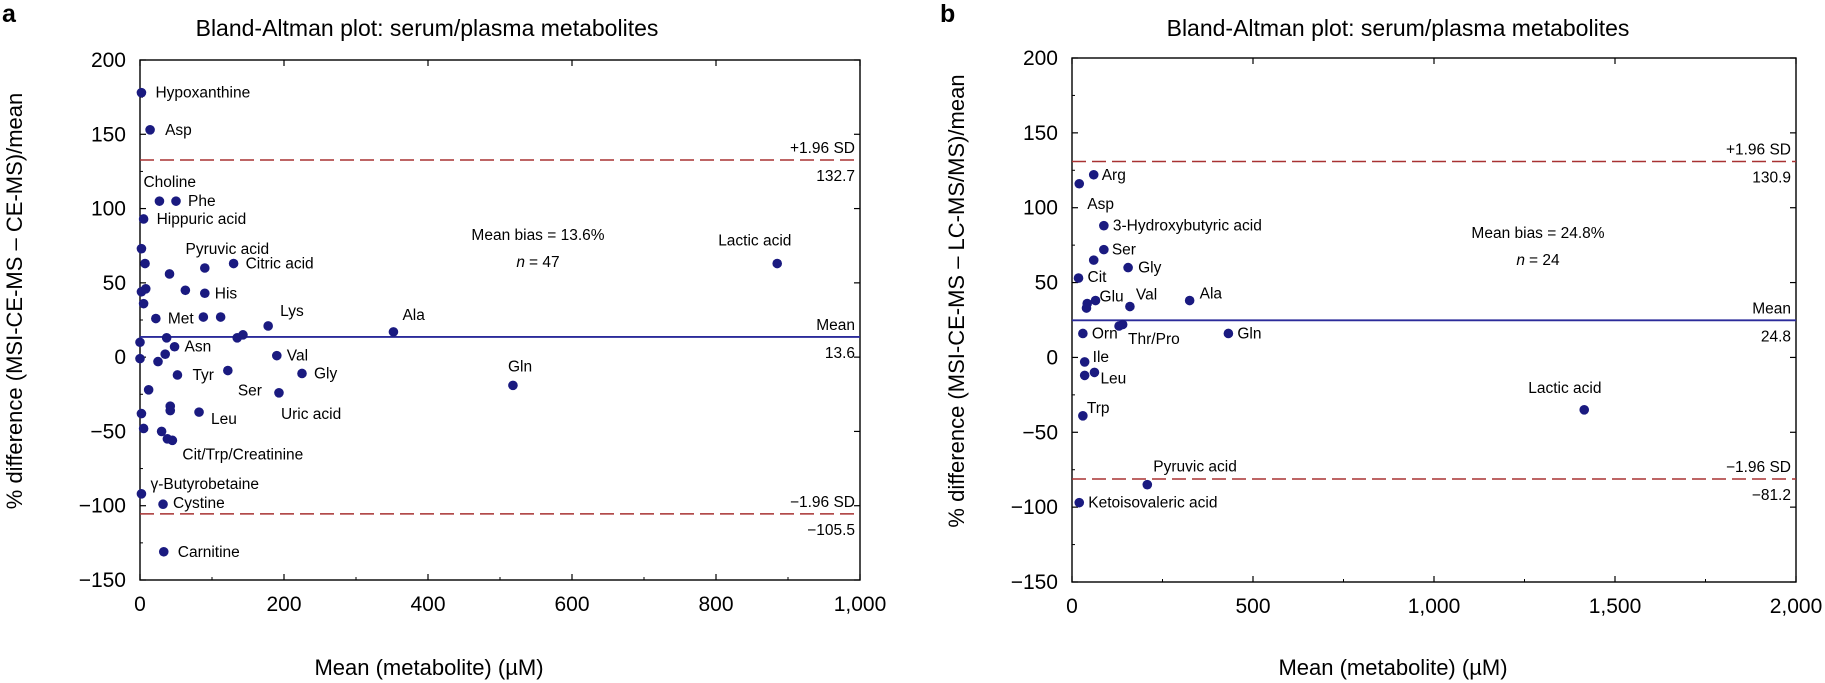 This screenshot has width=1825, height=683. What do you see at coordinates (9, 14) in the screenshot?
I see `panel-a-letter: a` at bounding box center [9, 14].